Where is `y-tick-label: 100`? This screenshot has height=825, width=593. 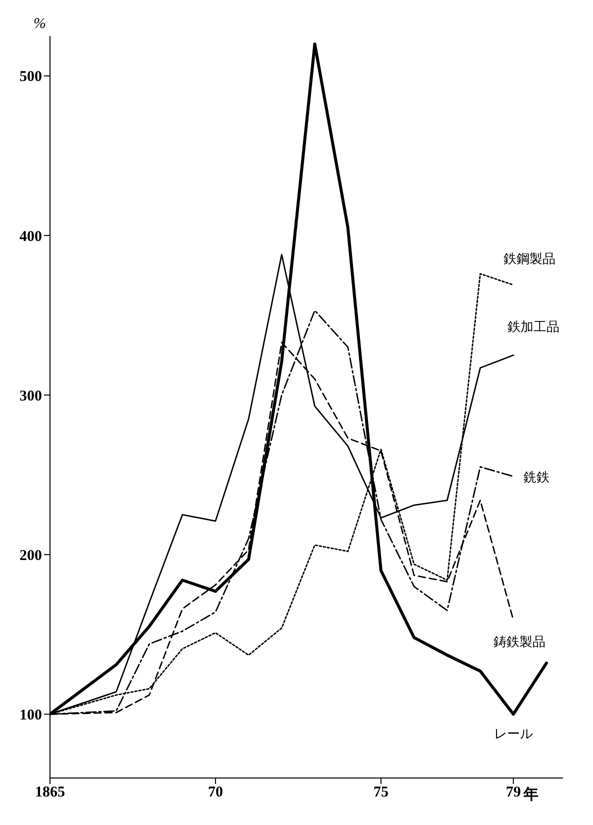 y-tick-label: 100 is located at coordinates (31, 715).